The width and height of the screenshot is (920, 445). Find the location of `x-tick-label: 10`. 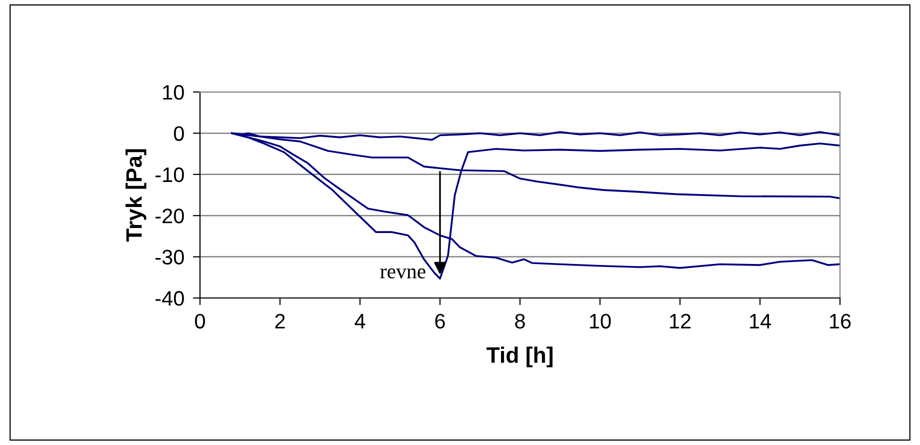

x-tick-label: 10 is located at coordinates (600, 321).